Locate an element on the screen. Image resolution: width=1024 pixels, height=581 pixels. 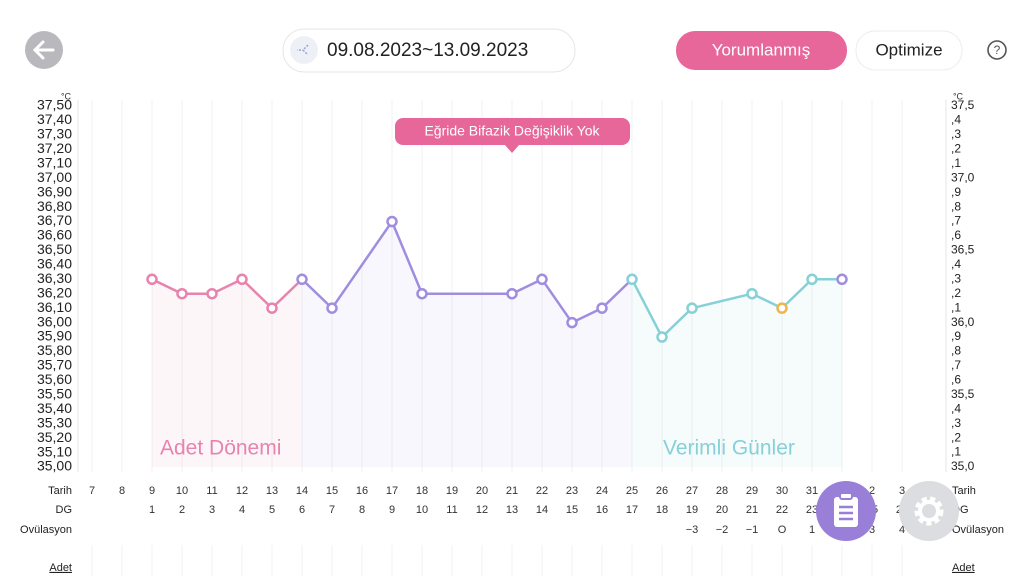
y2-tick-label: ,7 is located at coordinates (956, 365).